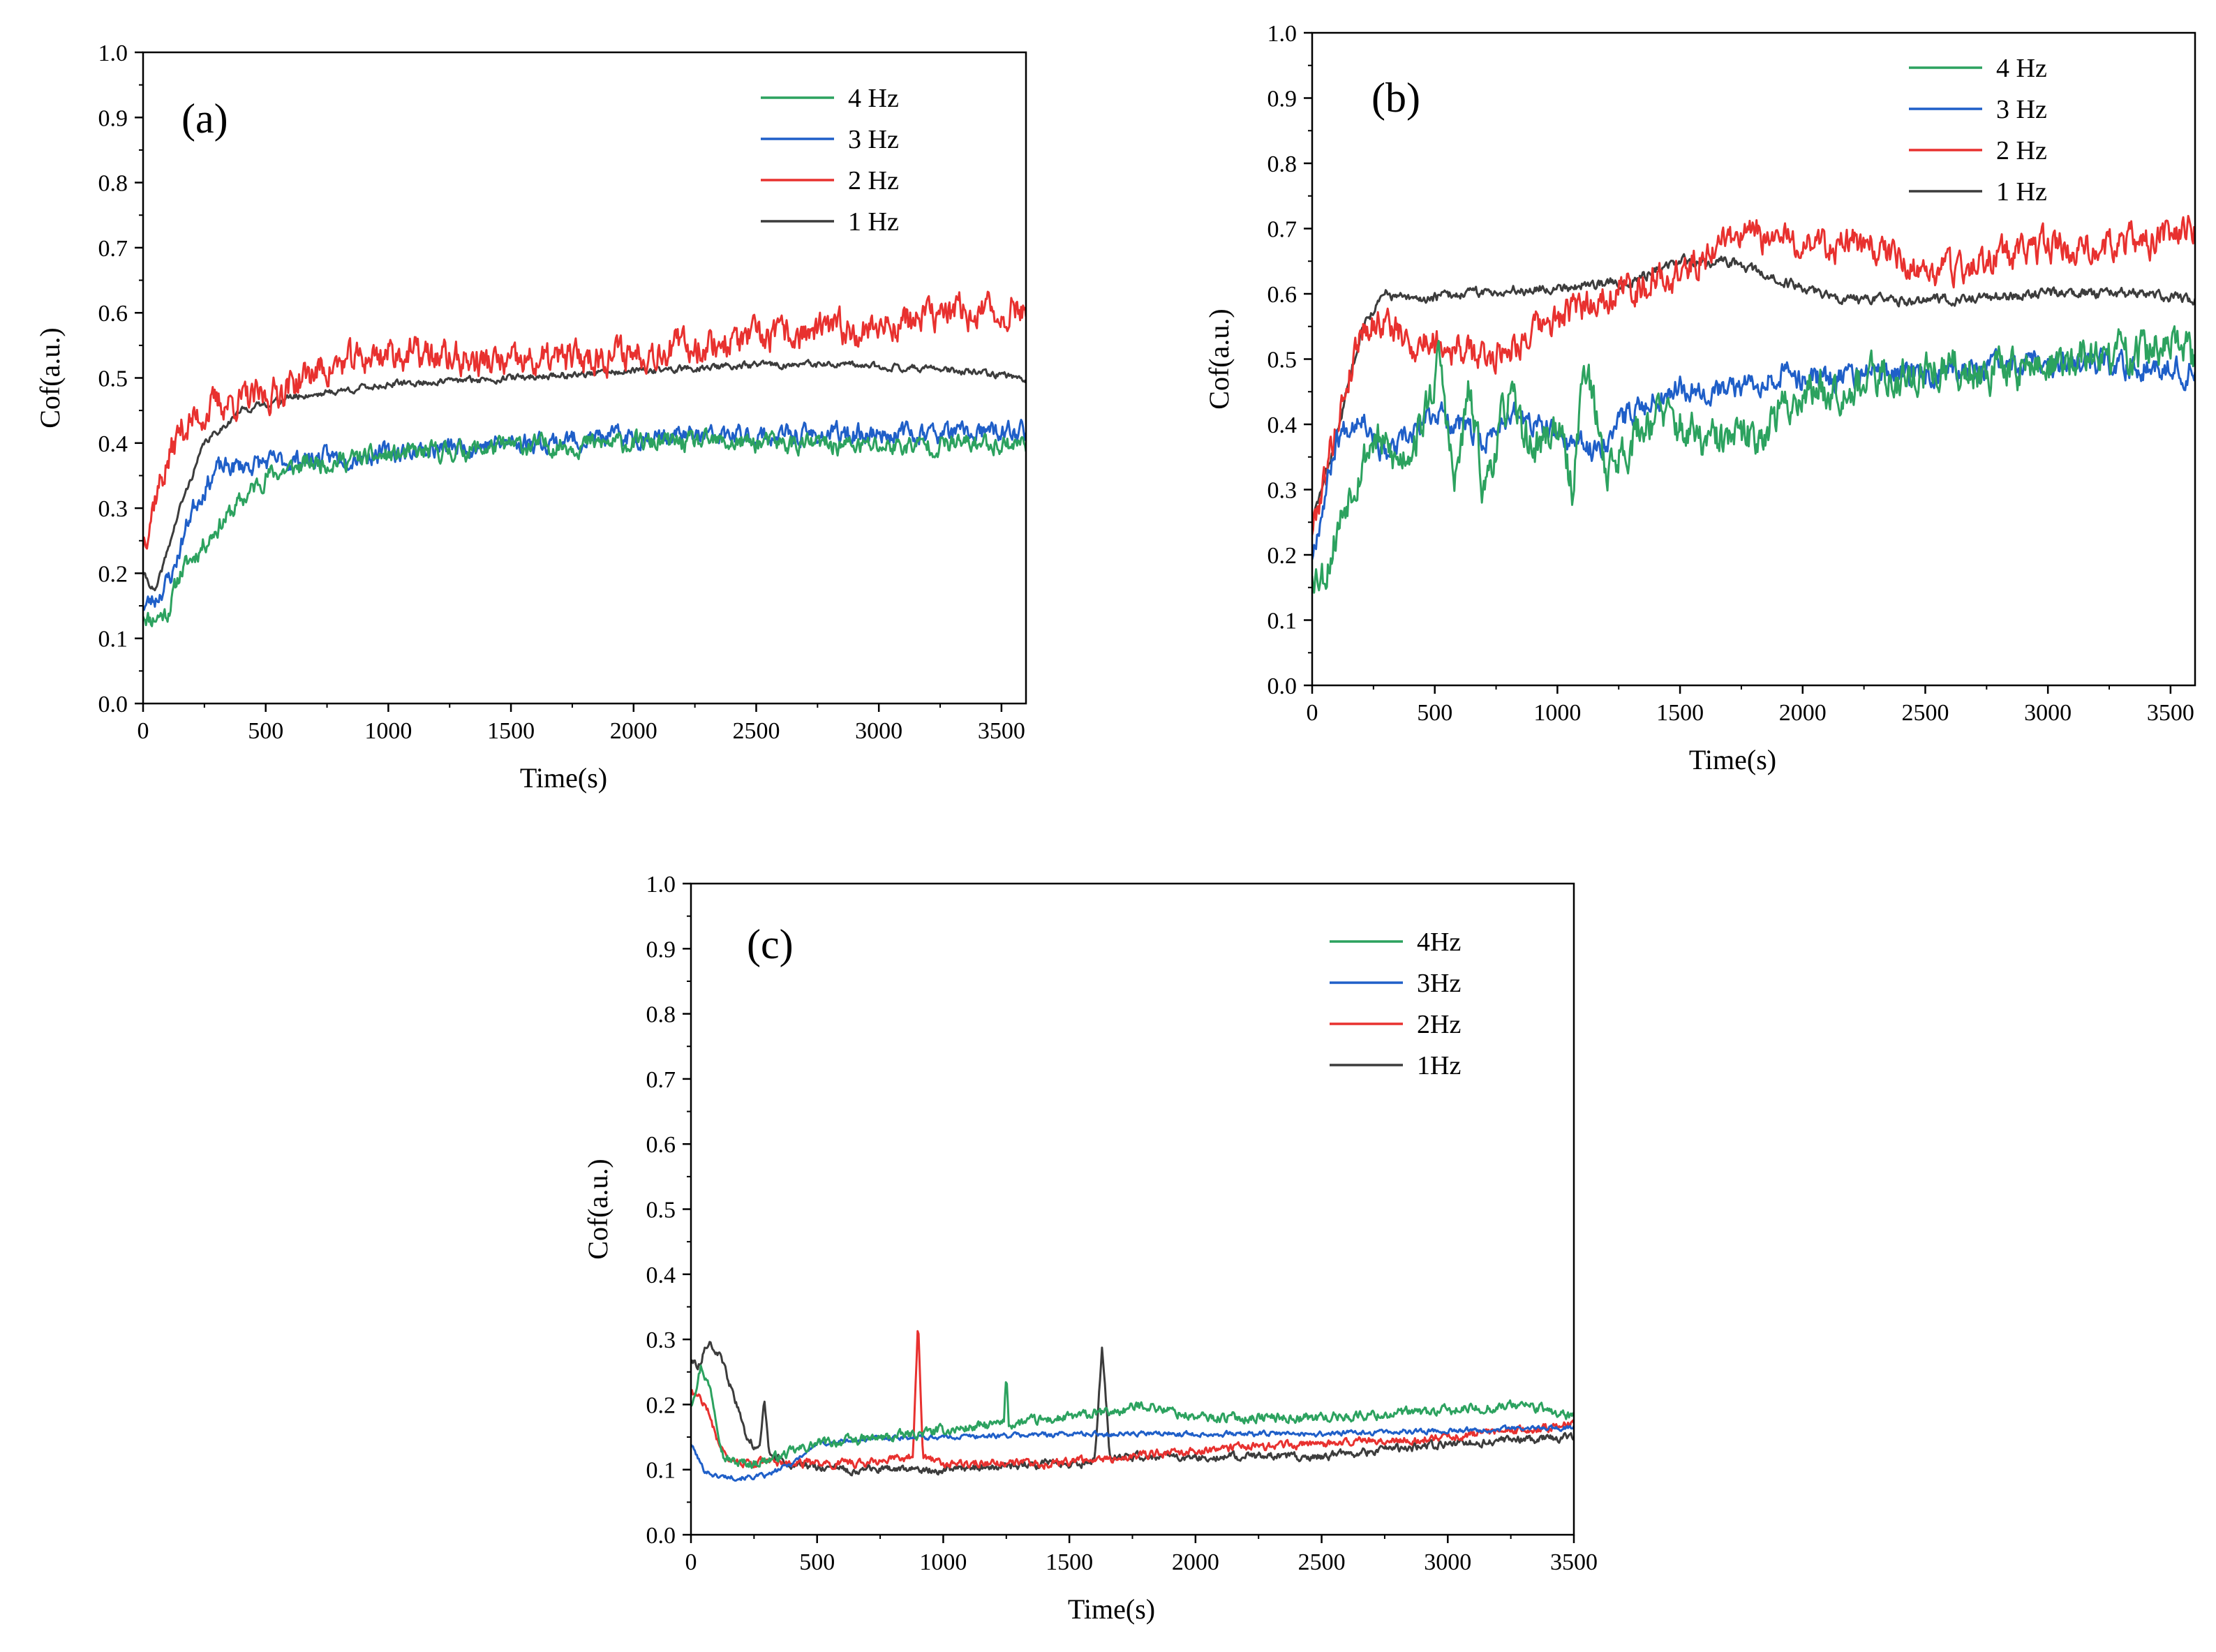 The width and height of the screenshot is (2216, 1652). What do you see at coordinates (1439, 1065) in the screenshot?
I see `legend-label: 1Hz` at bounding box center [1439, 1065].